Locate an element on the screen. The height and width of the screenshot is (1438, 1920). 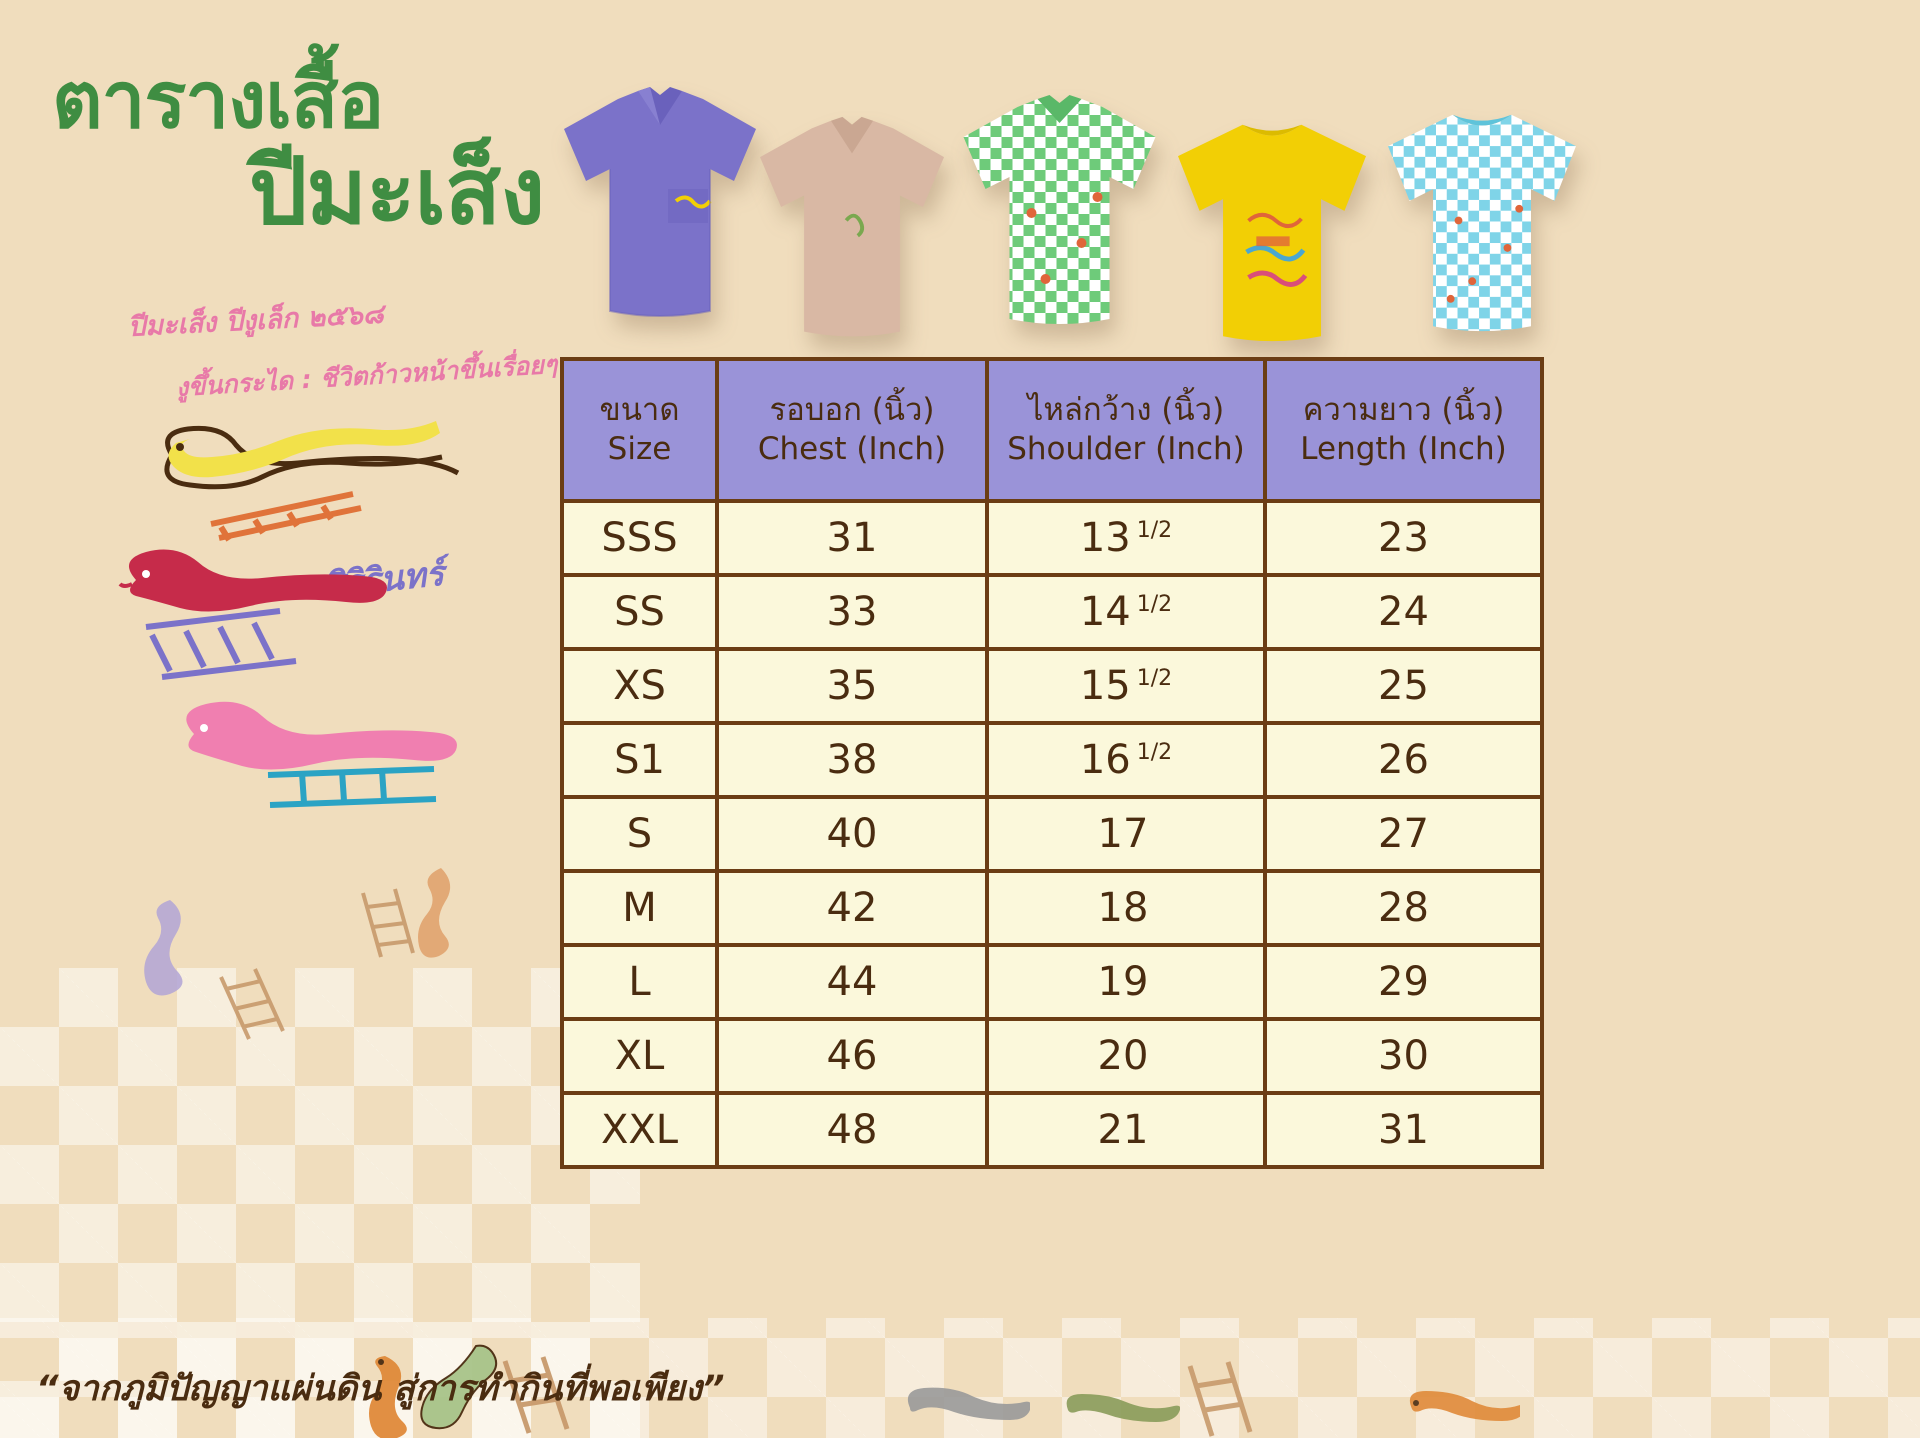
handwritten-note-proverb: งูขึ้นกระได : ชีวิตก้าวหน้าขึ้นเรื่อยๆ is located at coordinates (367, 375).